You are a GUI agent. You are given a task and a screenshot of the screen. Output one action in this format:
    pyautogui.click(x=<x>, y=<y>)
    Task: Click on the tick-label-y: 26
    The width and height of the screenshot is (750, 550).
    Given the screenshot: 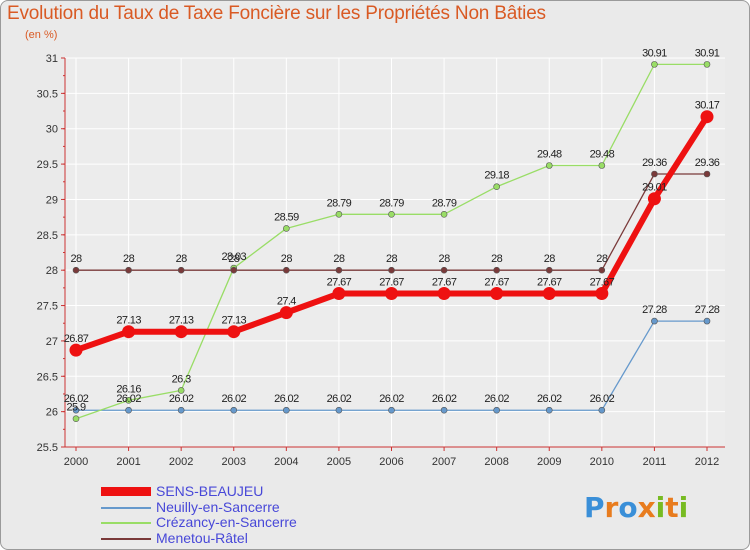 What is the action you would take?
    pyautogui.click(x=52, y=413)
    